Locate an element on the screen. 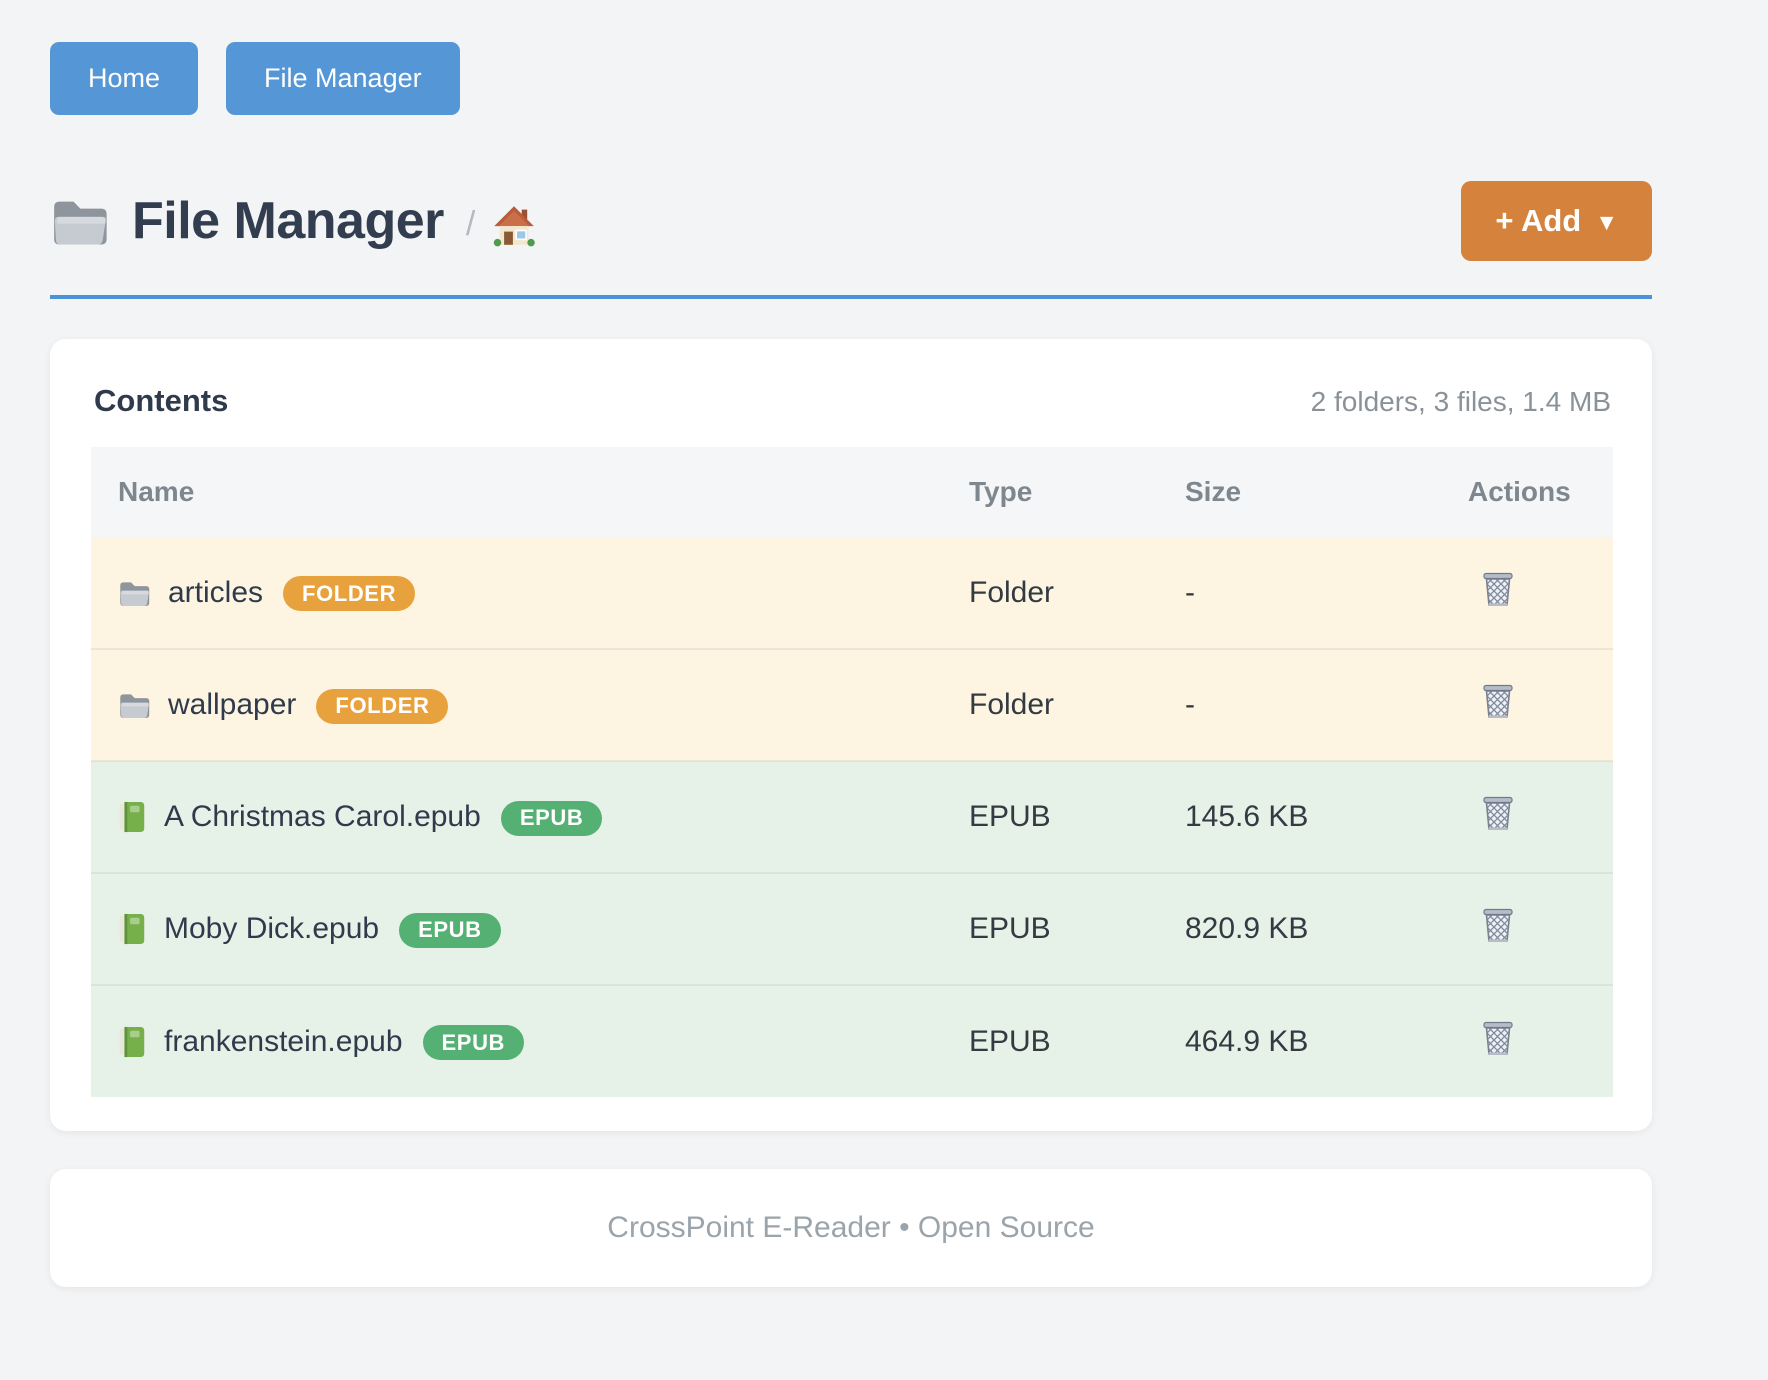  table-row: articles FOLDER Folder - is located at coordinates (852, 593).